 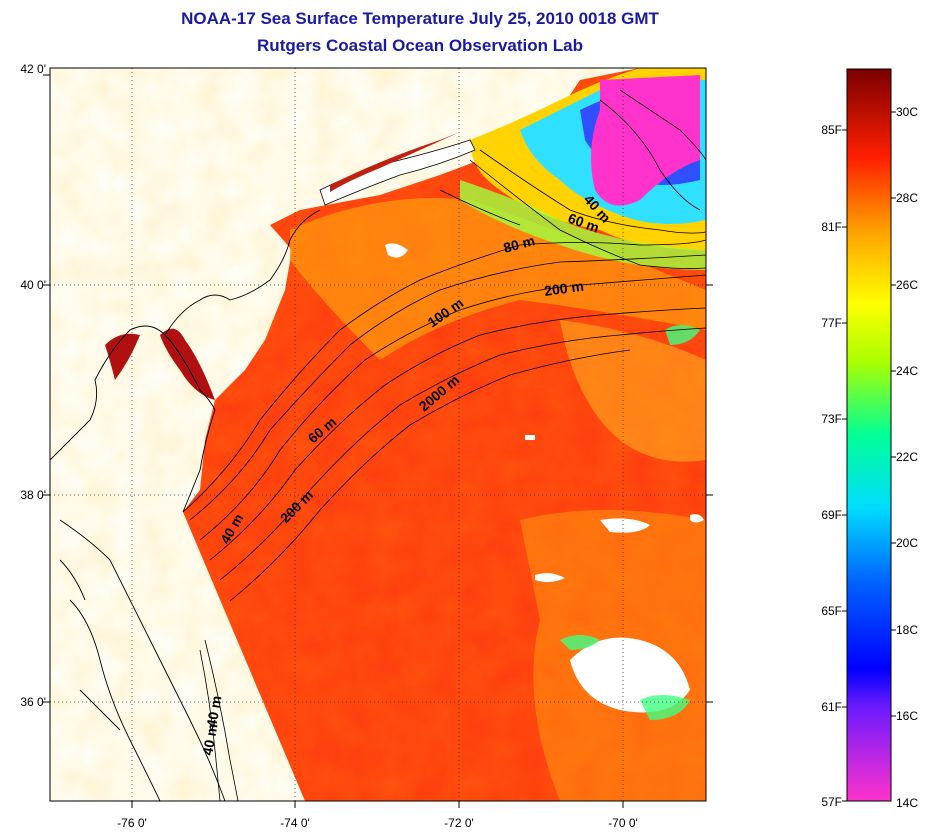 What do you see at coordinates (907, 543) in the screenshot?
I see `colorbar-c-20: 20C` at bounding box center [907, 543].